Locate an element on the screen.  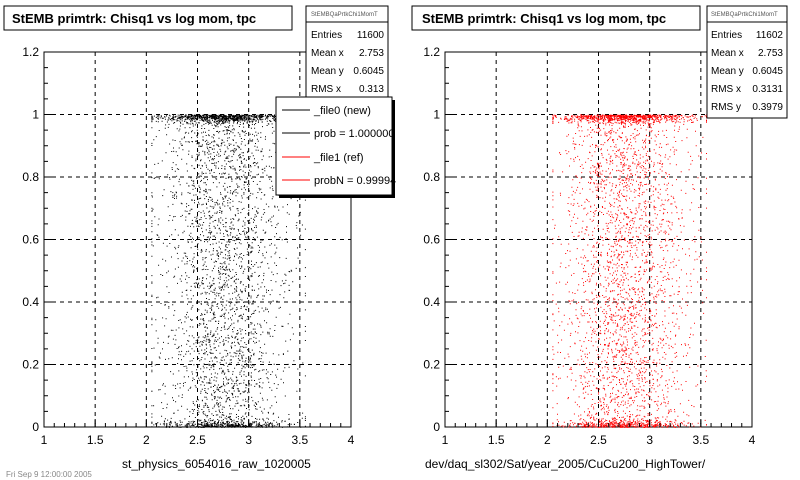
left-stats-label-mean-x: Mean x is located at coordinates (327, 53).